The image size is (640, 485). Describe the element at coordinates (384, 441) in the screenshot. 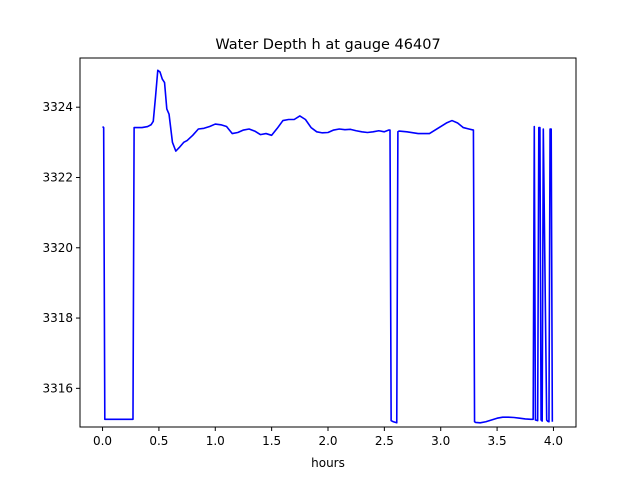

I see `x-tick-label: 2.5` at that location.